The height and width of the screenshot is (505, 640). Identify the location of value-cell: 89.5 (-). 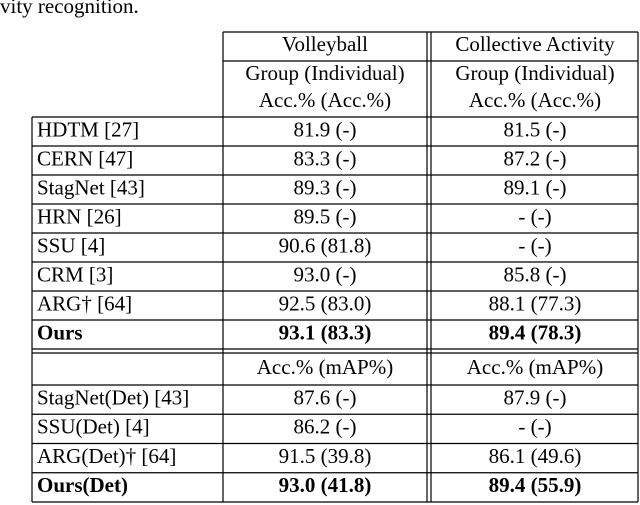
(325, 216).